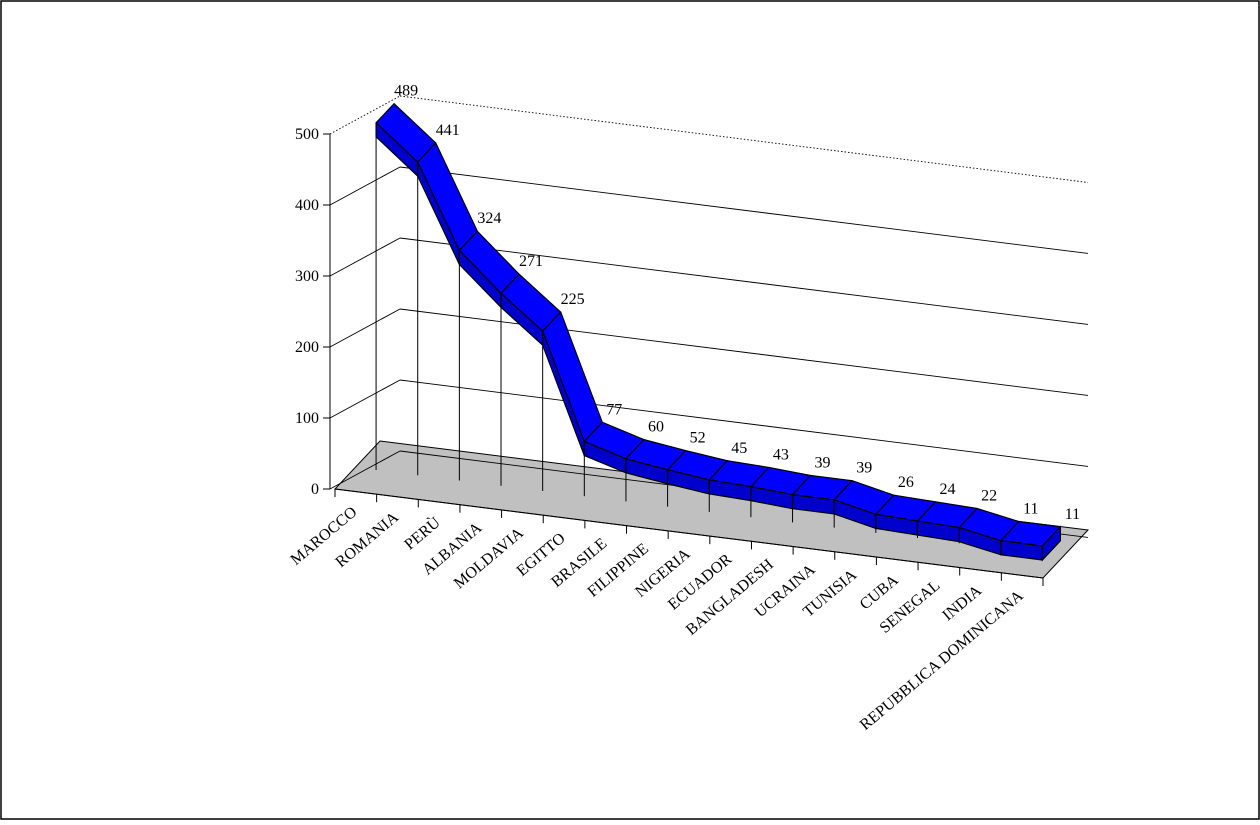  I want to click on y-tick-label: 100, so click(307, 418).